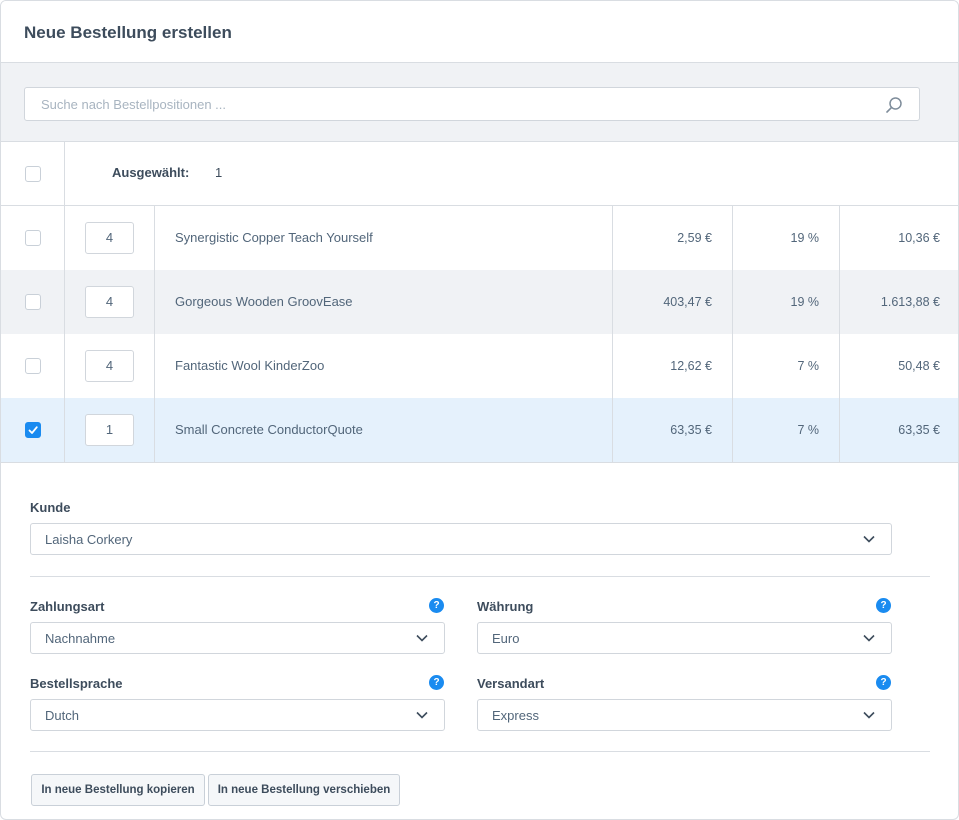 The width and height of the screenshot is (959, 820). Describe the element at coordinates (672, 238) in the screenshot. I see `price-cell: 2,59 €` at that location.